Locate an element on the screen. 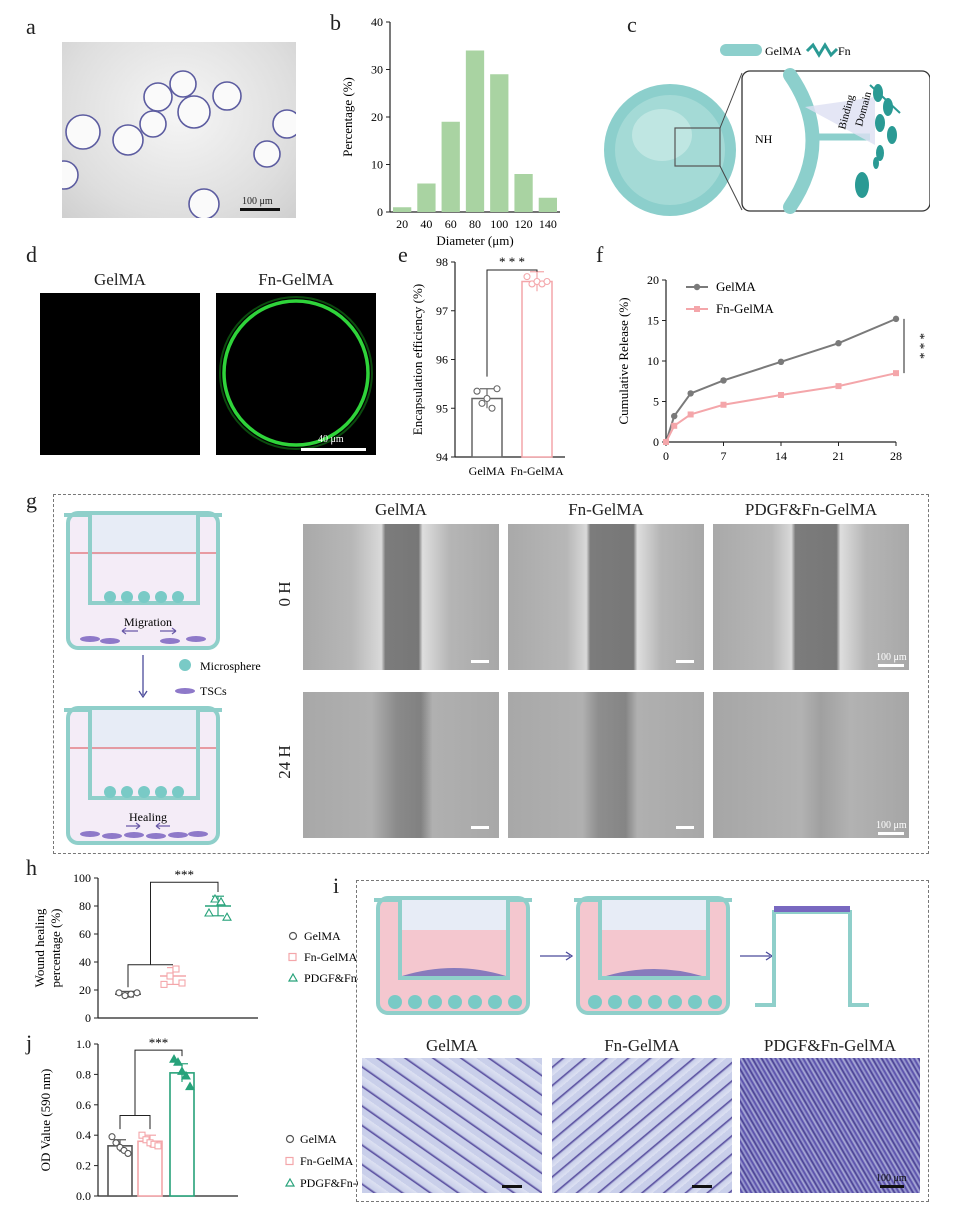 The height and width of the screenshot is (1220, 955). f-y-tick-label: 5 is located at coordinates (656, 402).